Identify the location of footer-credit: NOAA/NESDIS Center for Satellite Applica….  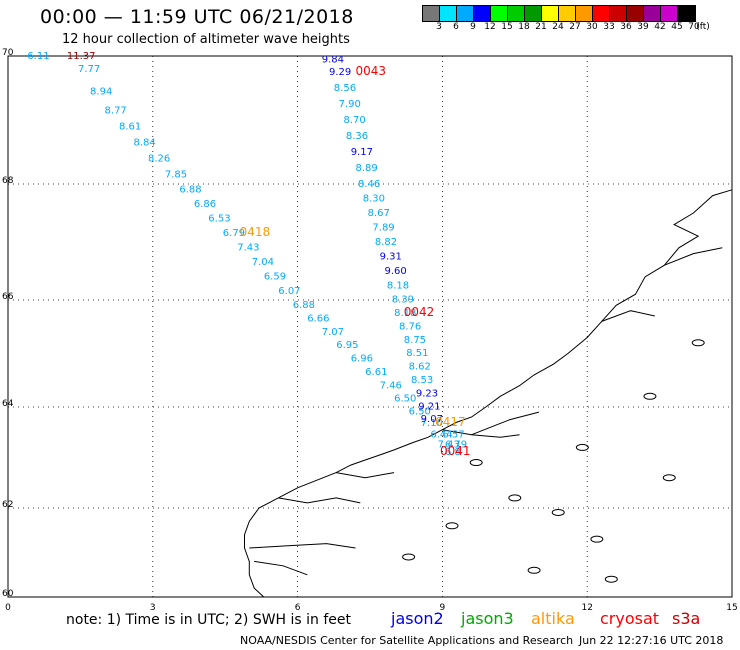
(407, 640).